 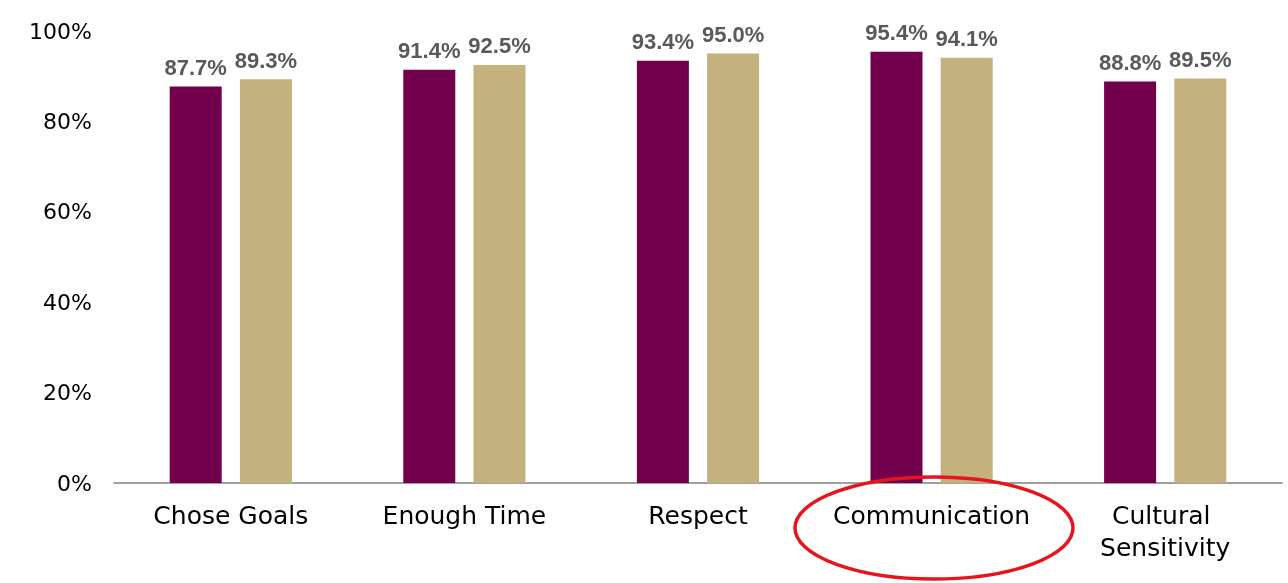 I want to click on x-tick-label: Cultural Sensitivity, so click(x=1165, y=531).